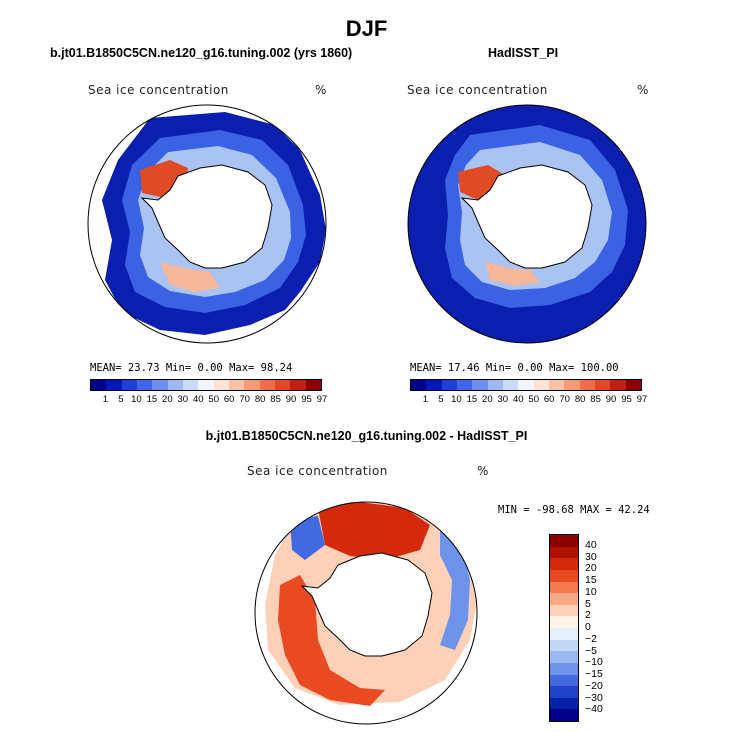  Describe the element at coordinates (487, 399) in the screenshot. I see `colorbar-tick-label: 20` at that location.